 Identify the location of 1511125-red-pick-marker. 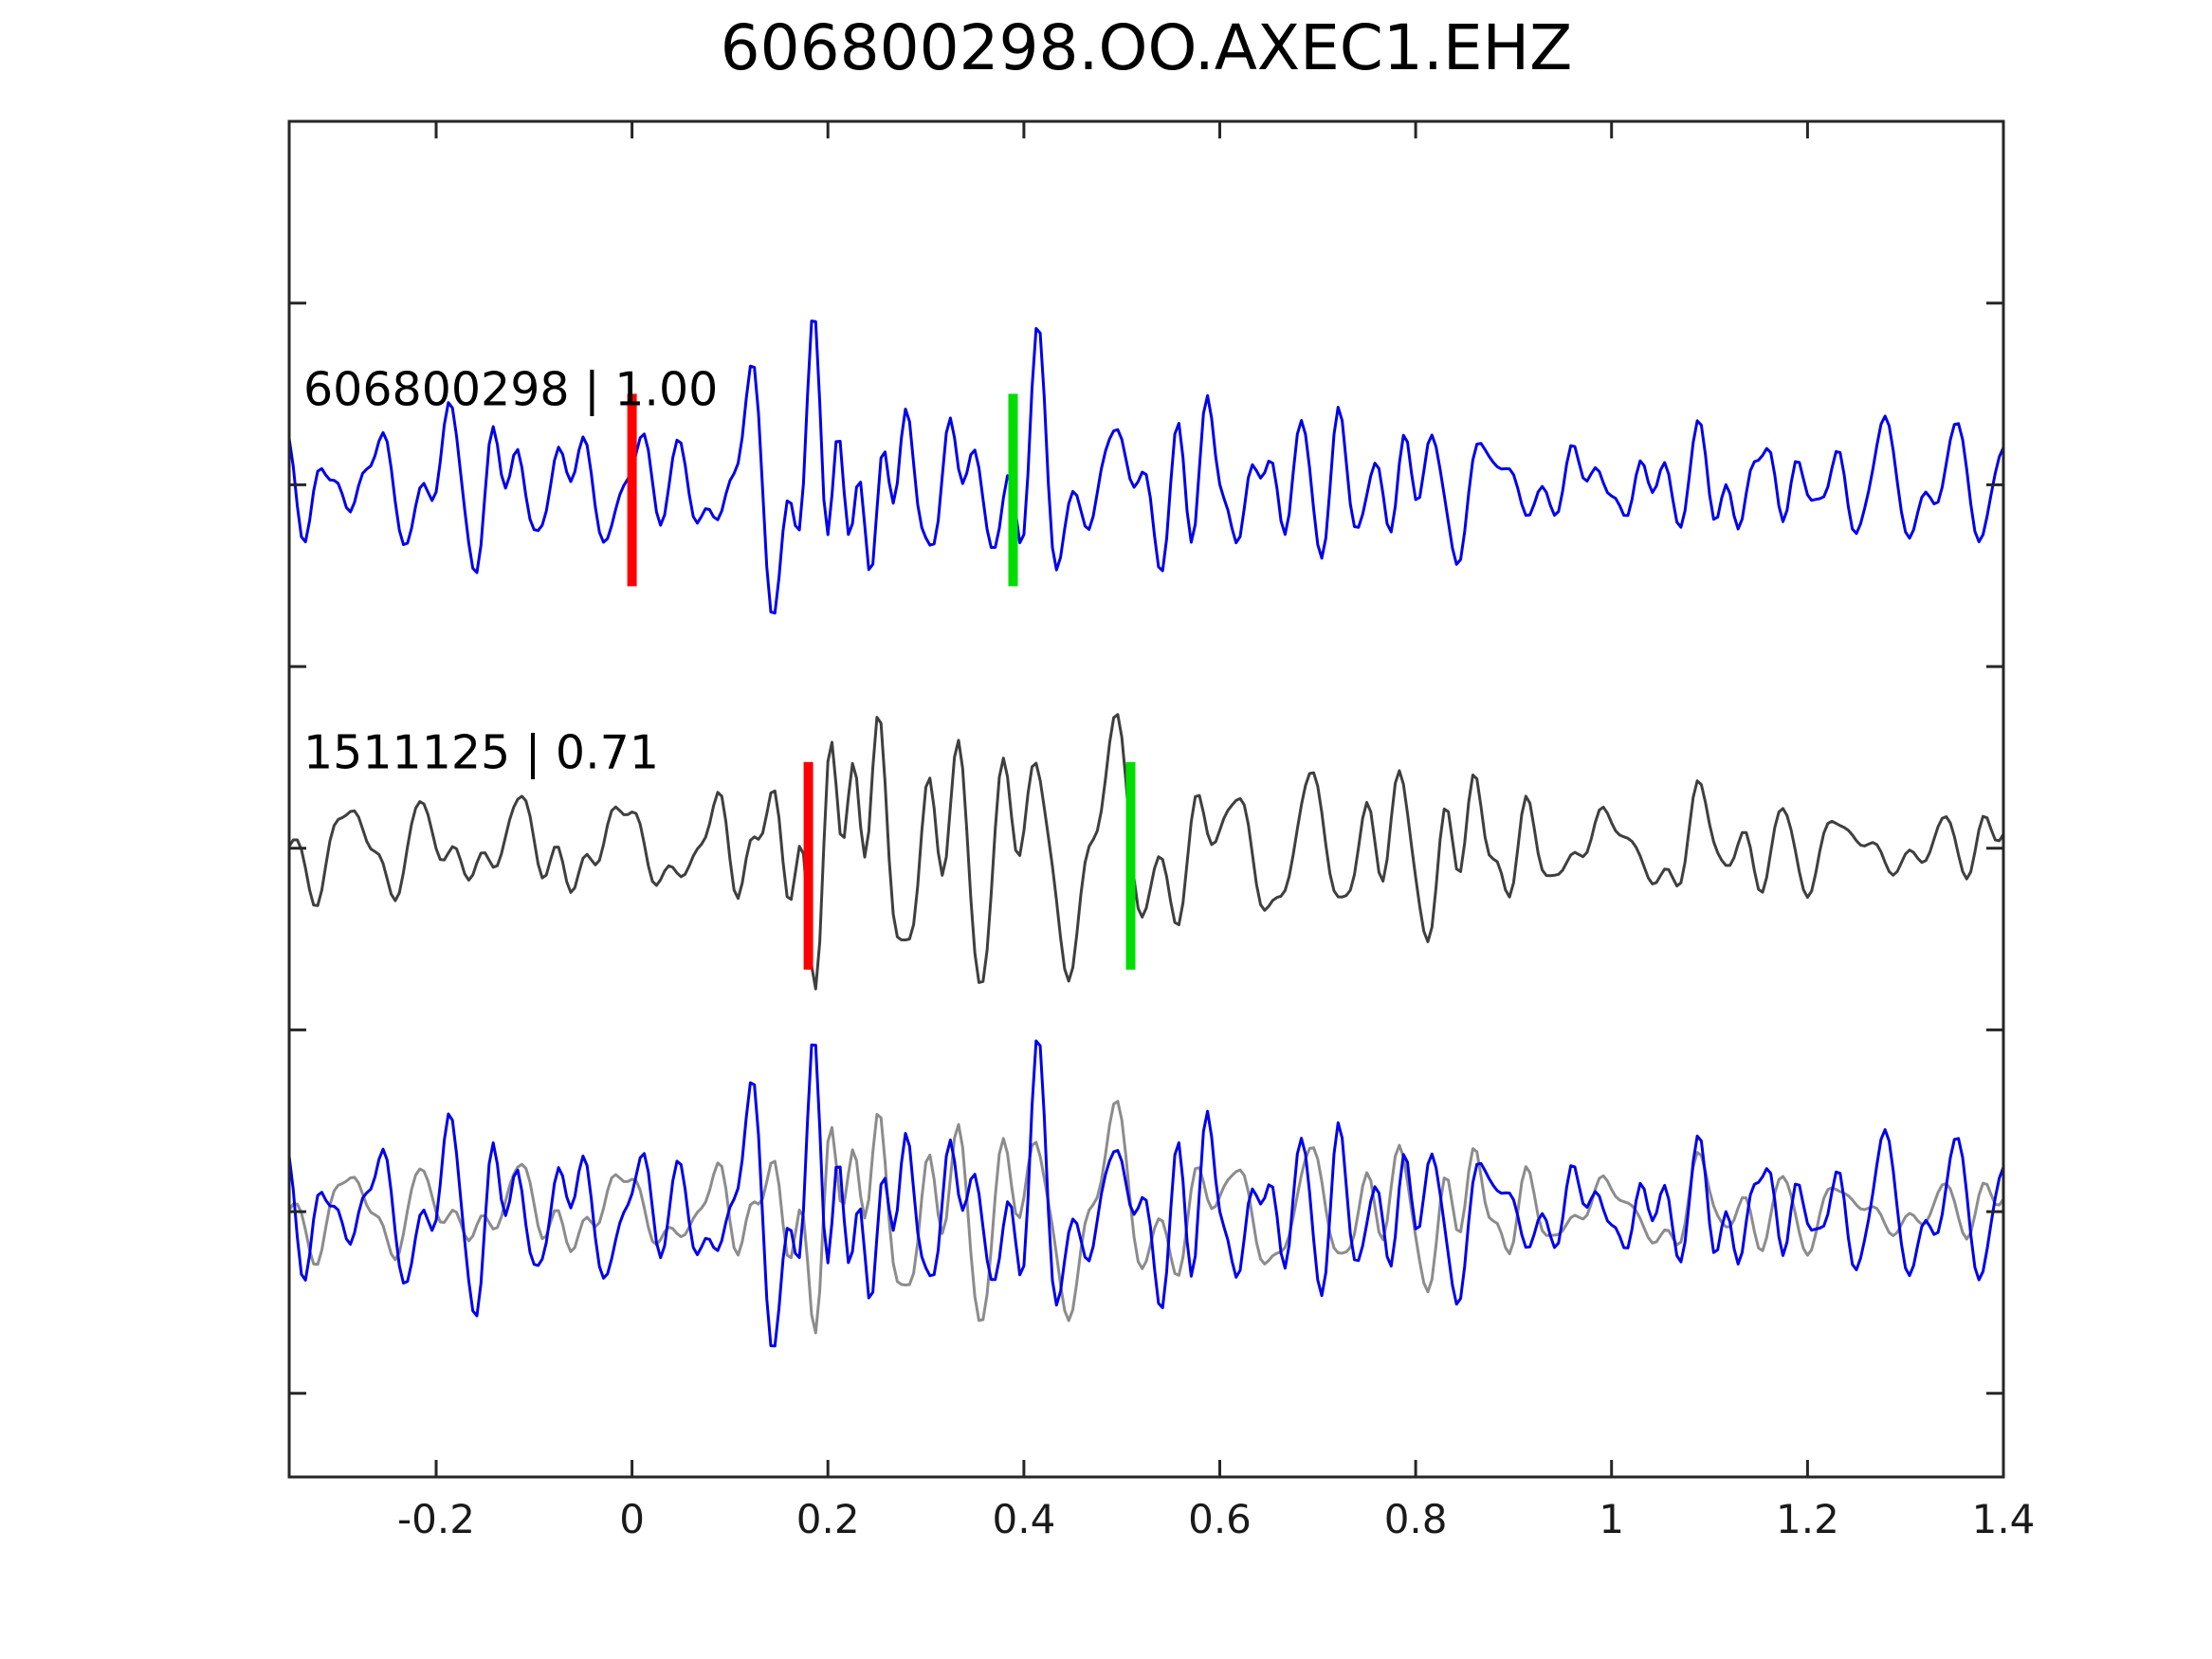
(808, 865).